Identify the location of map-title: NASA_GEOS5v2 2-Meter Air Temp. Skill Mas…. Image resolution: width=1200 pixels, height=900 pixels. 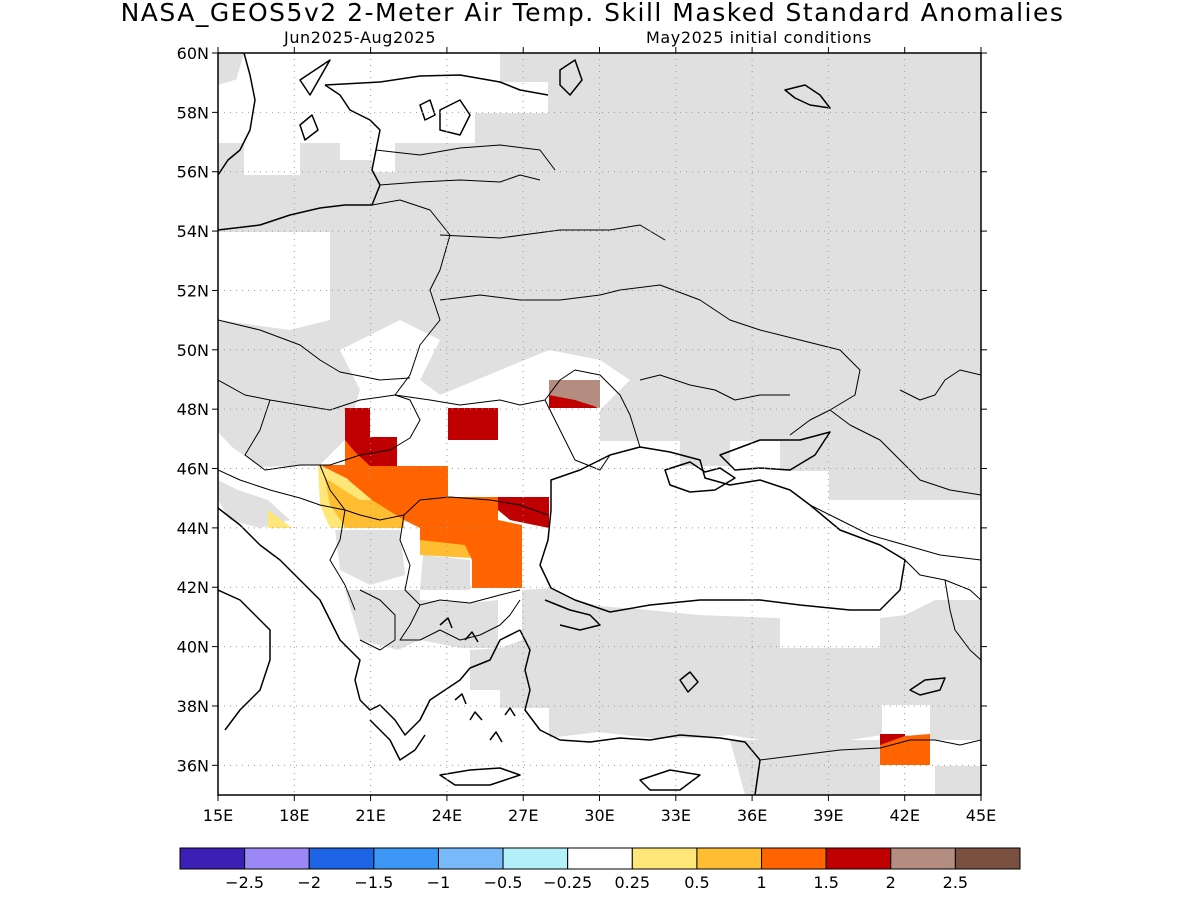
(592, 13).